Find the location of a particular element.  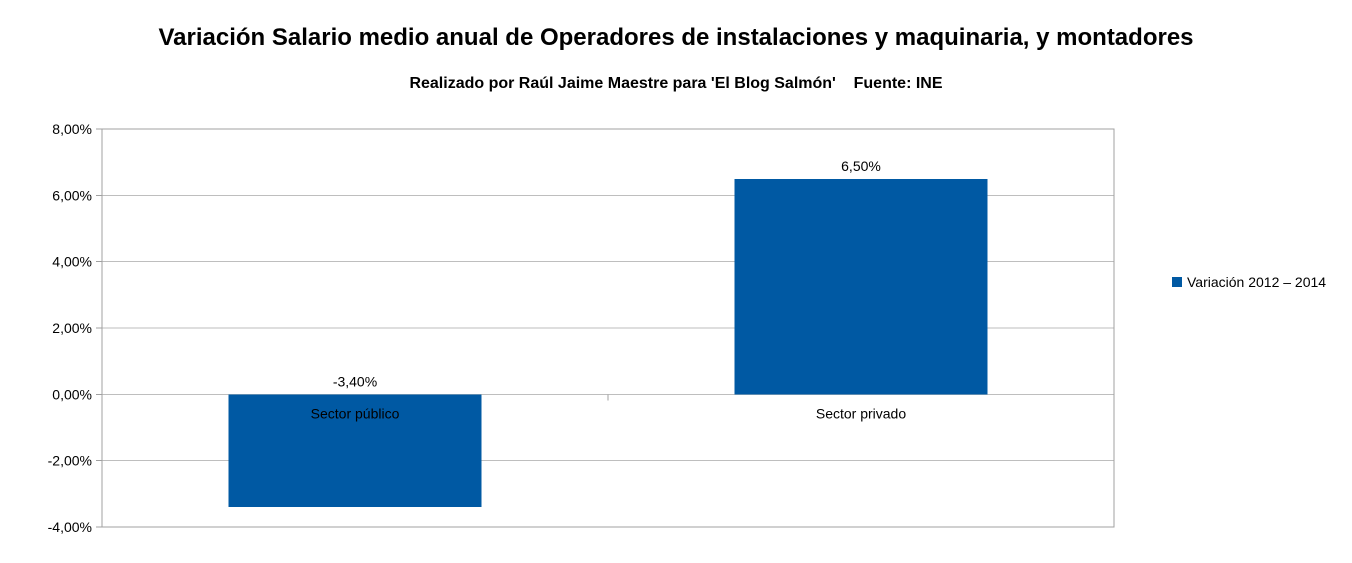

y-tick-label: 2,00% is located at coordinates (72, 328).